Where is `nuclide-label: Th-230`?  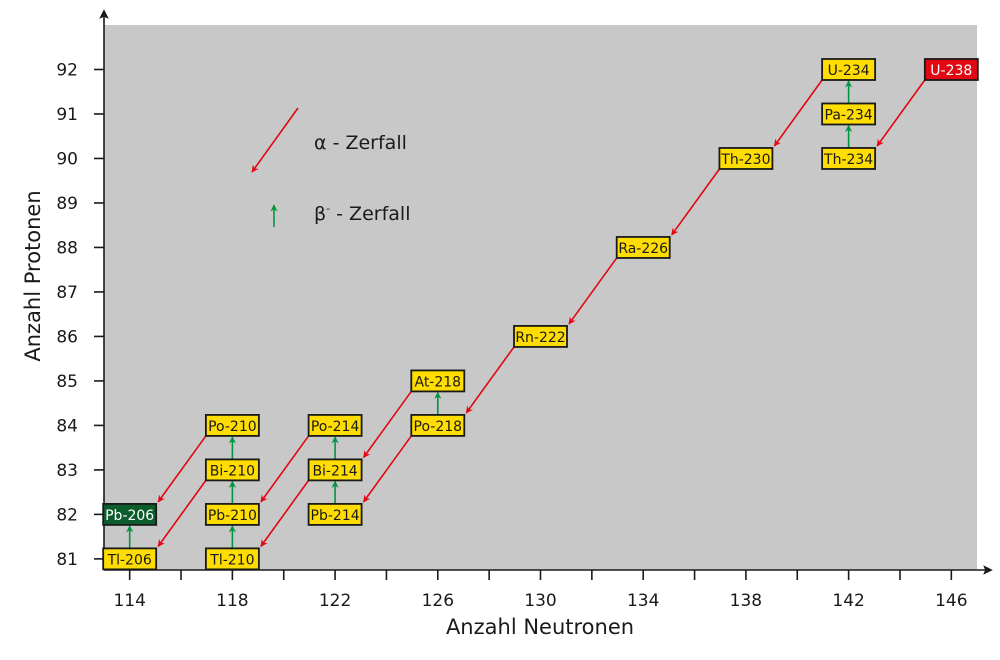 nuclide-label: Th-230 is located at coordinates (745, 160).